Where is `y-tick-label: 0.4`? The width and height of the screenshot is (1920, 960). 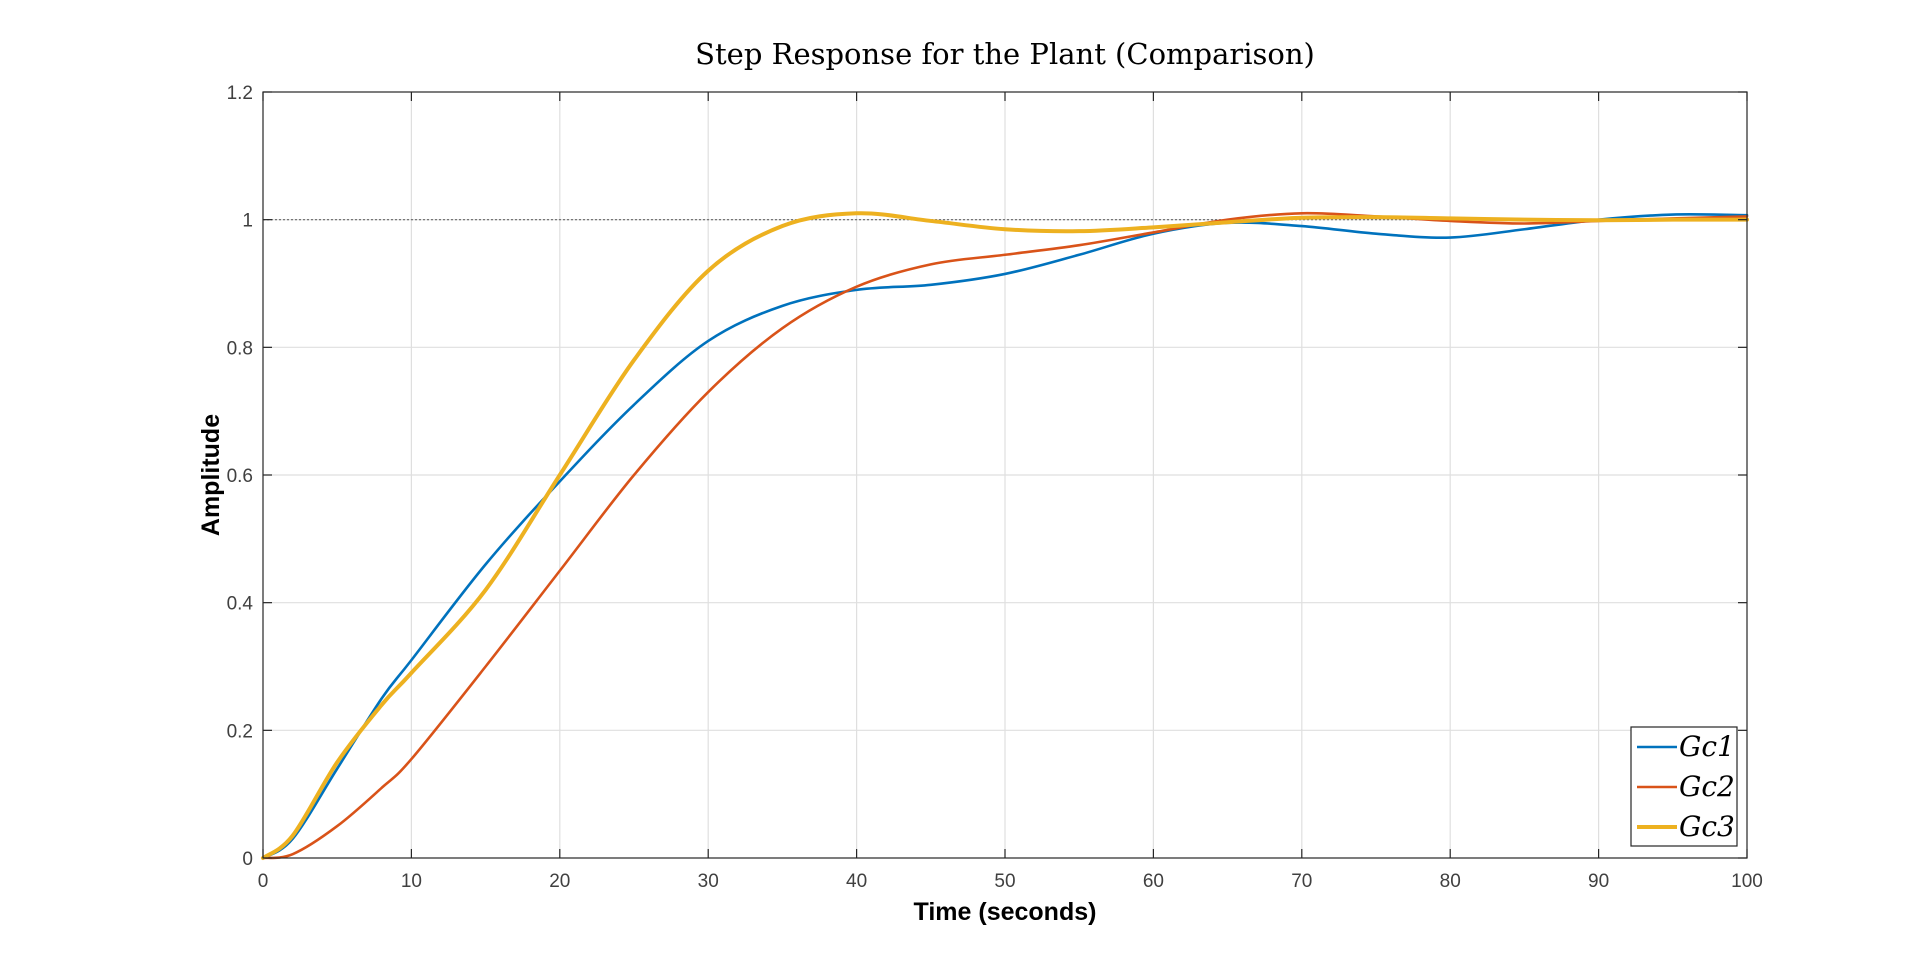 y-tick-label: 0.4 is located at coordinates (240, 604).